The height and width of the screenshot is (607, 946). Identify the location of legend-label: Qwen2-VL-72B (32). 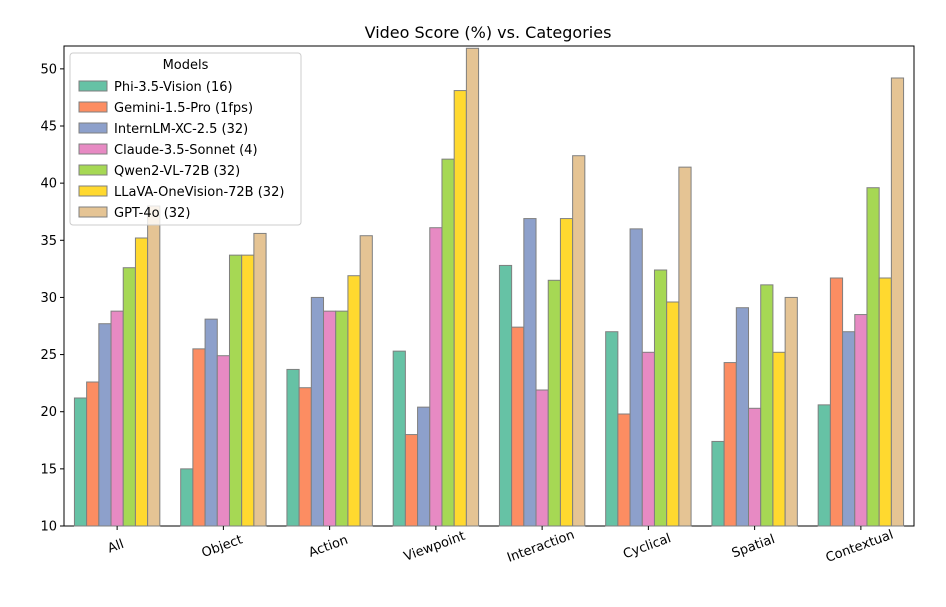
(177, 171).